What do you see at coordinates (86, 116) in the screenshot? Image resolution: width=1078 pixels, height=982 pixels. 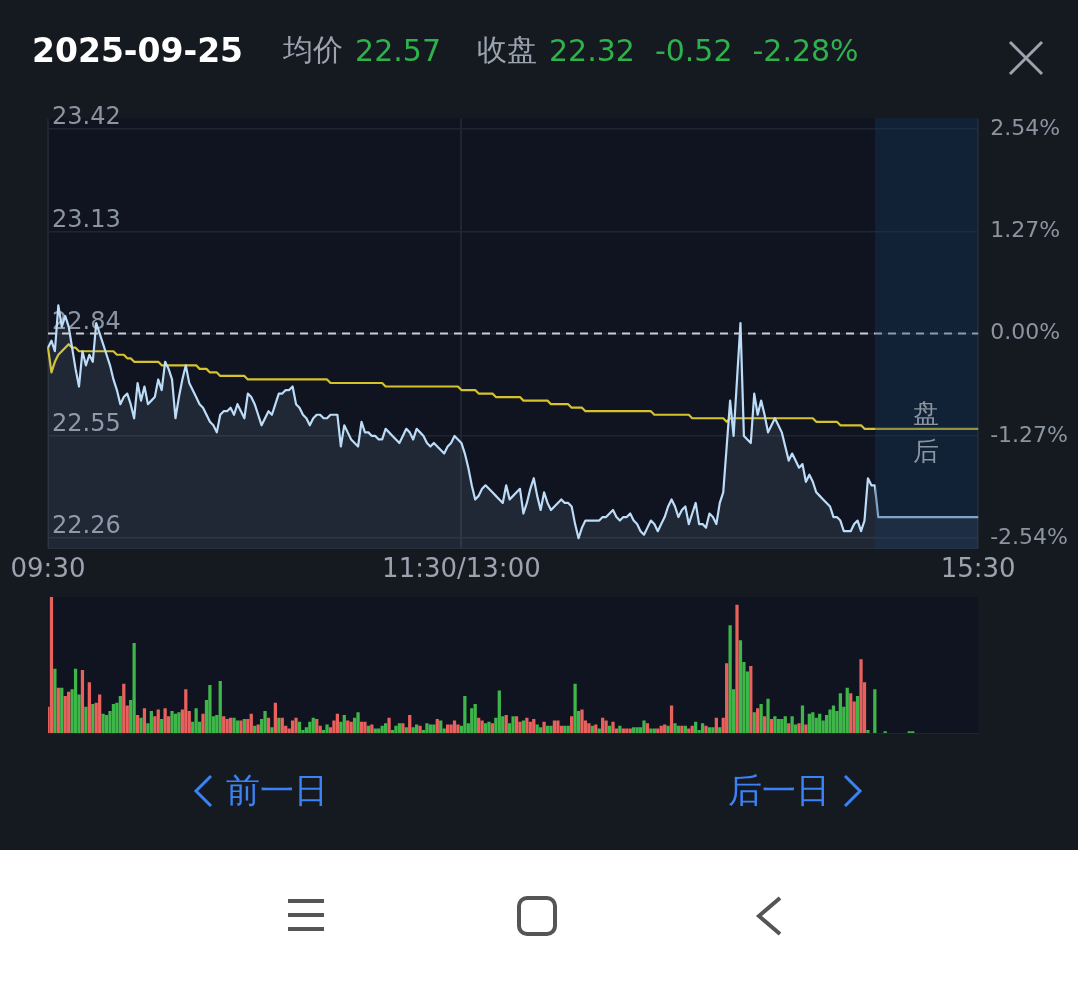 I see `y-tick-label: 23.42` at bounding box center [86, 116].